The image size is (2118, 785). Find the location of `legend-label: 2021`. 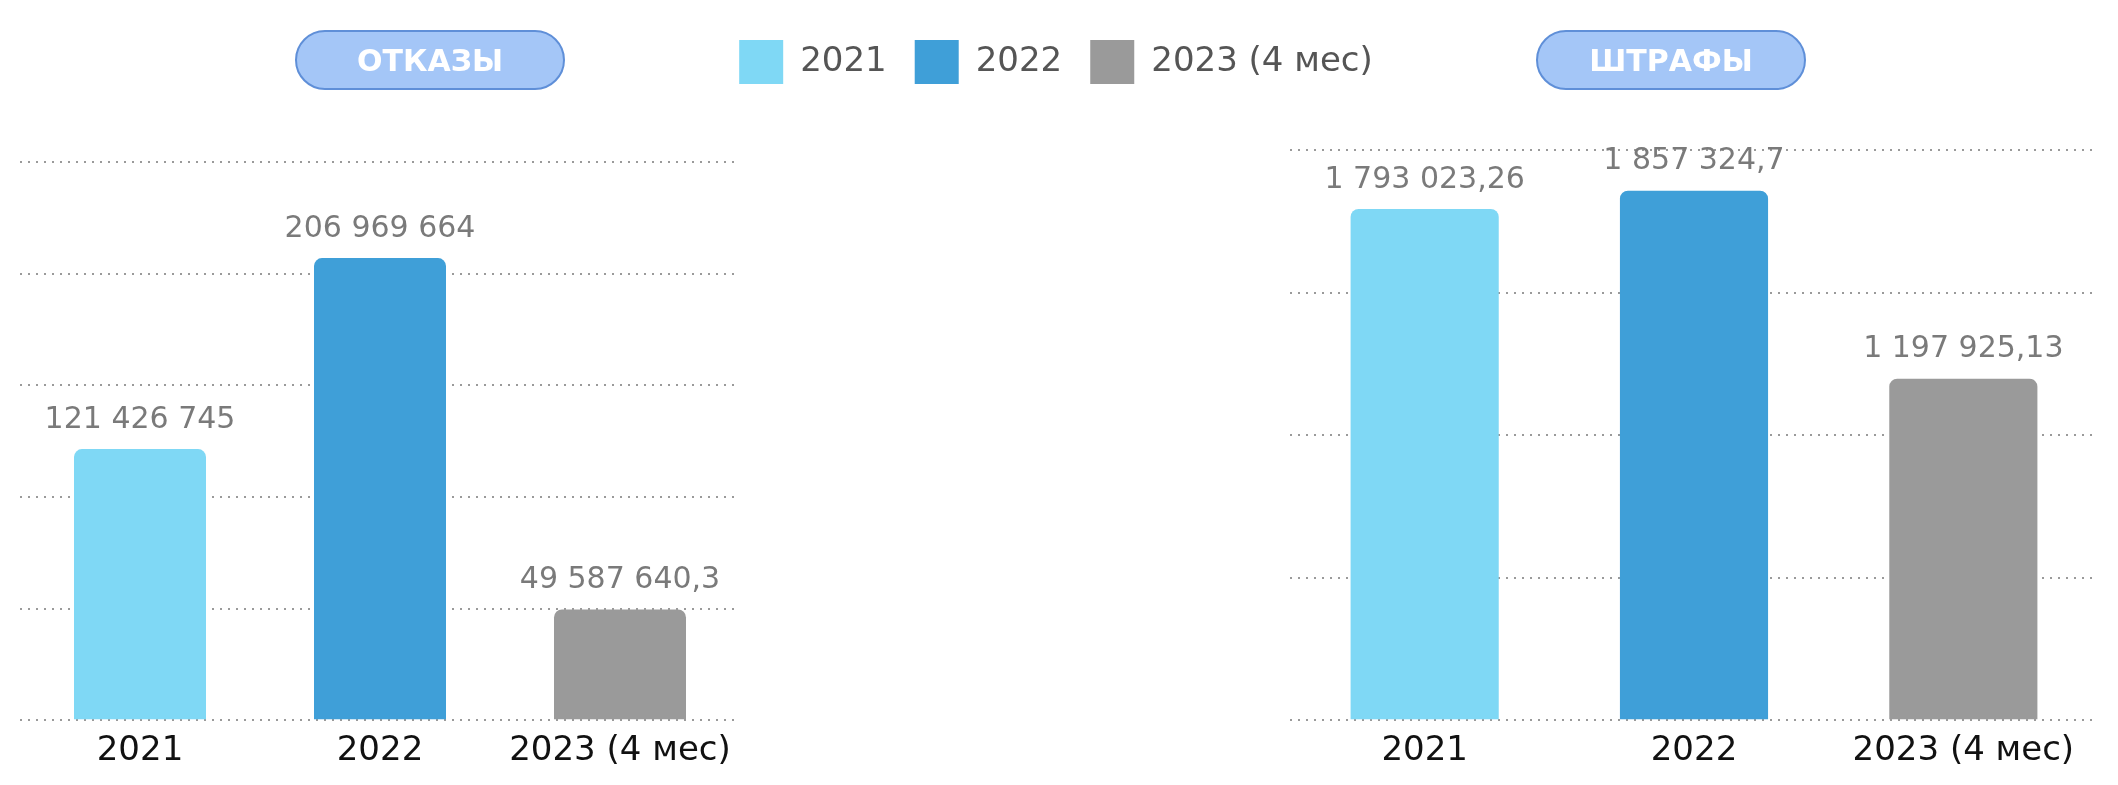

legend-label: 2021 is located at coordinates (843, 58).